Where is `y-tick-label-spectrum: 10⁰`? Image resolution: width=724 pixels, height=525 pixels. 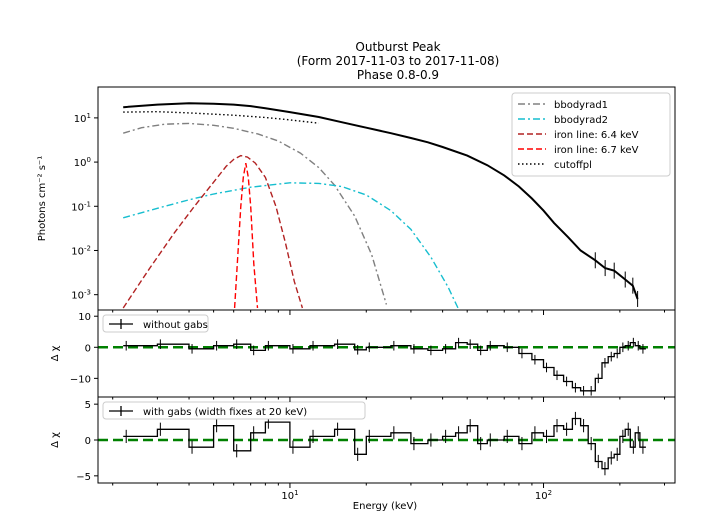 y-tick-label-spectrum: 10⁰ is located at coordinates (82, 162).